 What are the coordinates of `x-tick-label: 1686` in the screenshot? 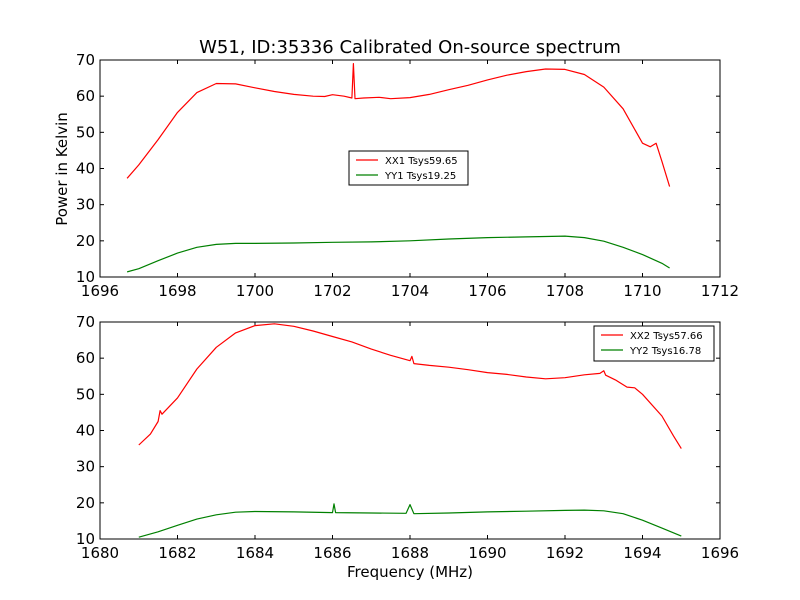 It's located at (332, 553).